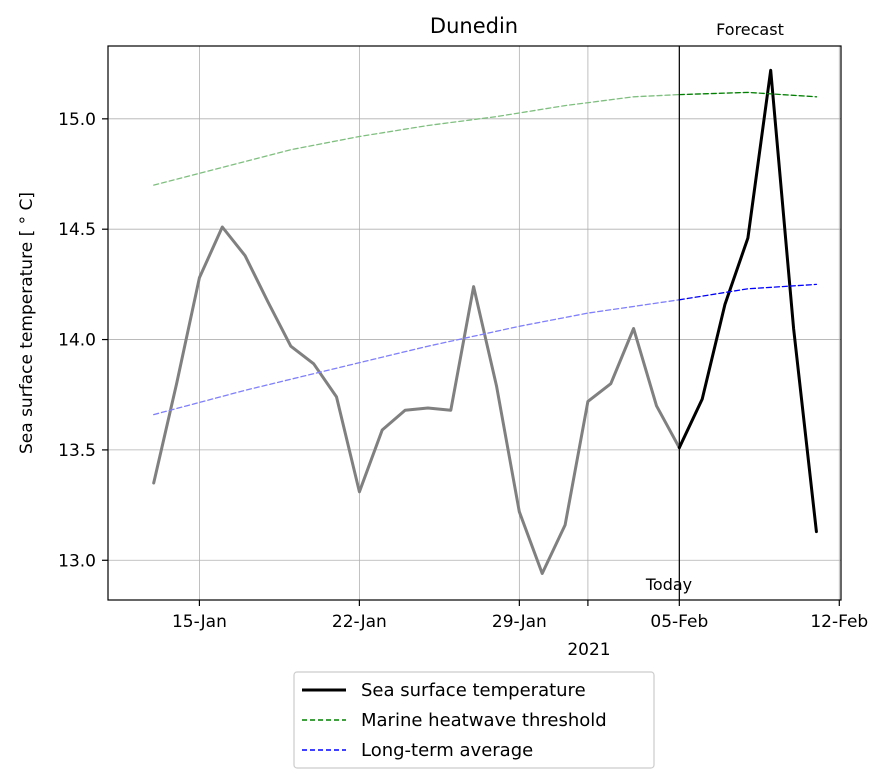  I want to click on x-tick-label-5: 12-Feb, so click(839, 622).